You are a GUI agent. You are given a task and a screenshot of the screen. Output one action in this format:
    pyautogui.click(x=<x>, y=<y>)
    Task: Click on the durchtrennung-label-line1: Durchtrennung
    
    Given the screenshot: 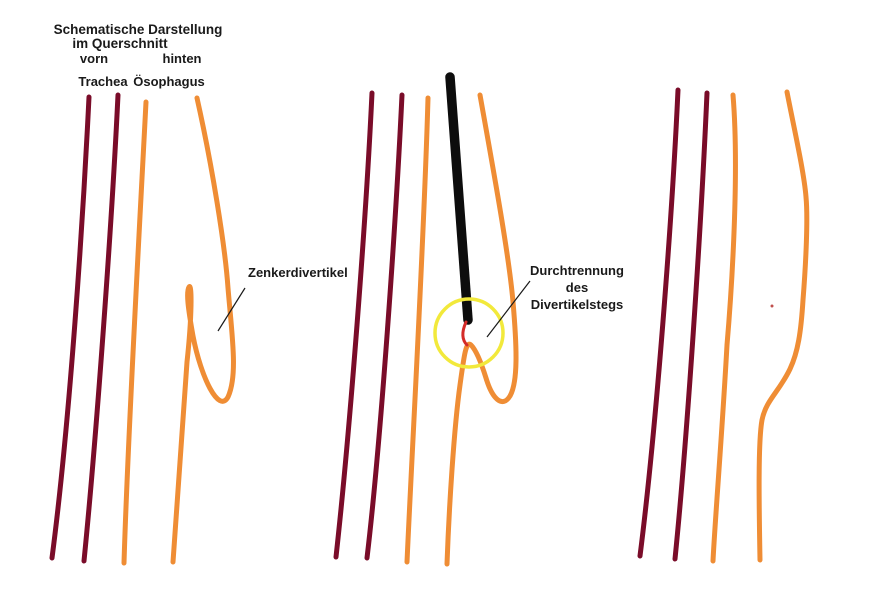 What is the action you would take?
    pyautogui.click(x=577, y=270)
    